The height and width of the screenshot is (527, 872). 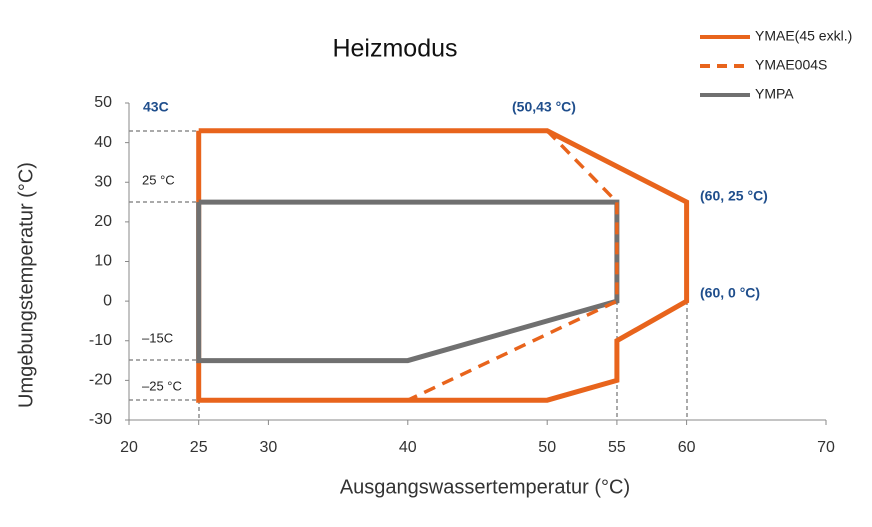 I want to click on x-tick-label: 55, so click(x=617, y=447).